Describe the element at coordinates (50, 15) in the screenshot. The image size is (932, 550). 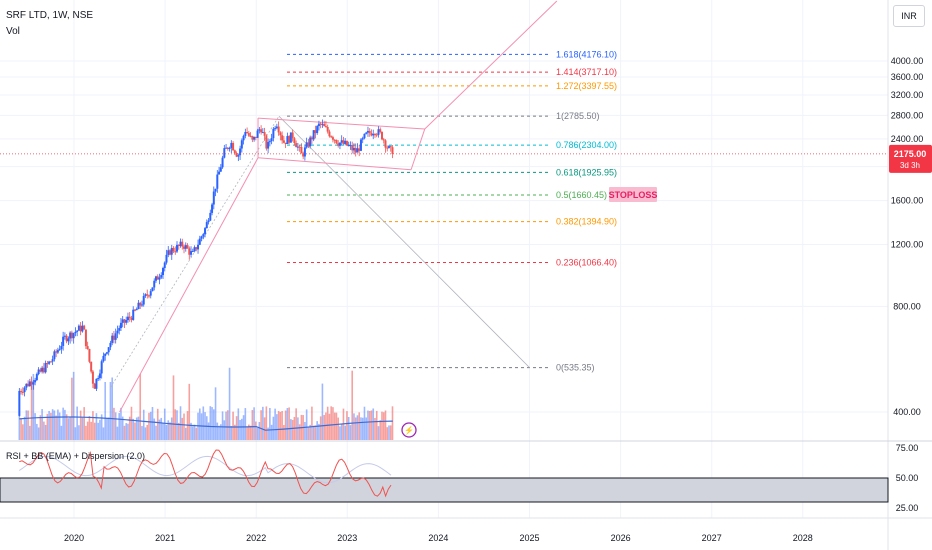
I see `symbol-title: SRF LTD, 1W, NSE` at that location.